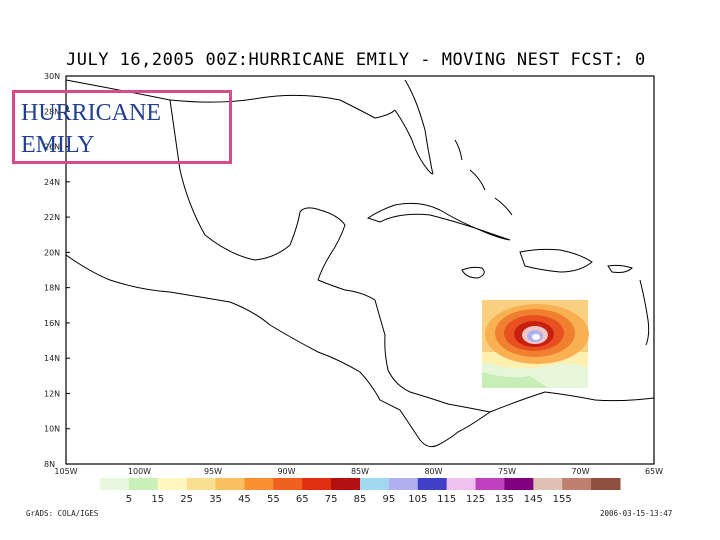 This screenshot has height=540, width=720. What do you see at coordinates (654, 471) in the screenshot?
I see `lon-tick-label: 65W` at bounding box center [654, 471].